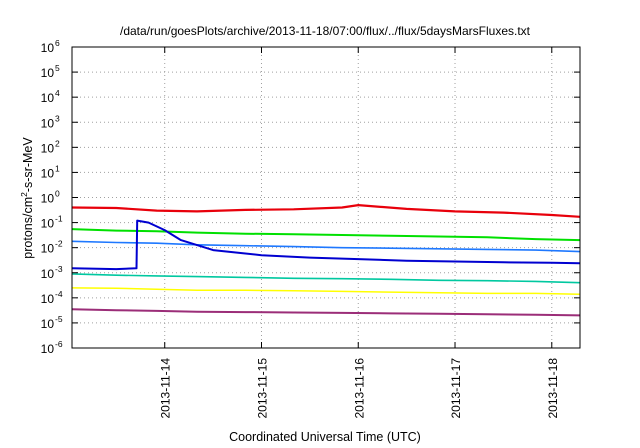  I want to click on y-tick-exponent: -3, so click(59, 269).